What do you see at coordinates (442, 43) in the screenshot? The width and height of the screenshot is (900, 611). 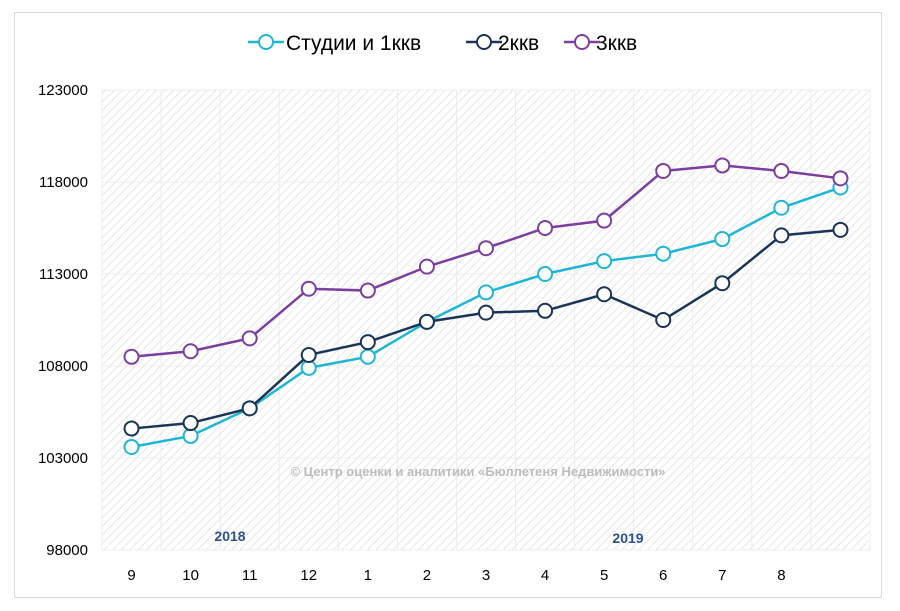 I see `legend: Студии и 1ккв 2ккв 3ккв` at bounding box center [442, 43].